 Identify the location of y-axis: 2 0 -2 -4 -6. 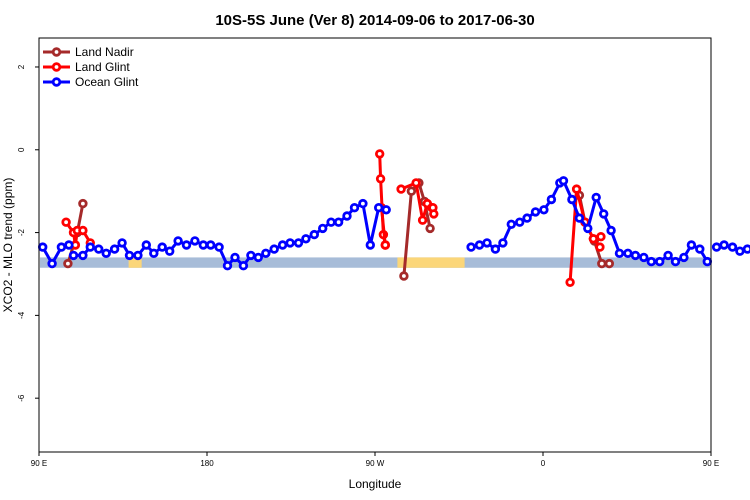
(28, 233).